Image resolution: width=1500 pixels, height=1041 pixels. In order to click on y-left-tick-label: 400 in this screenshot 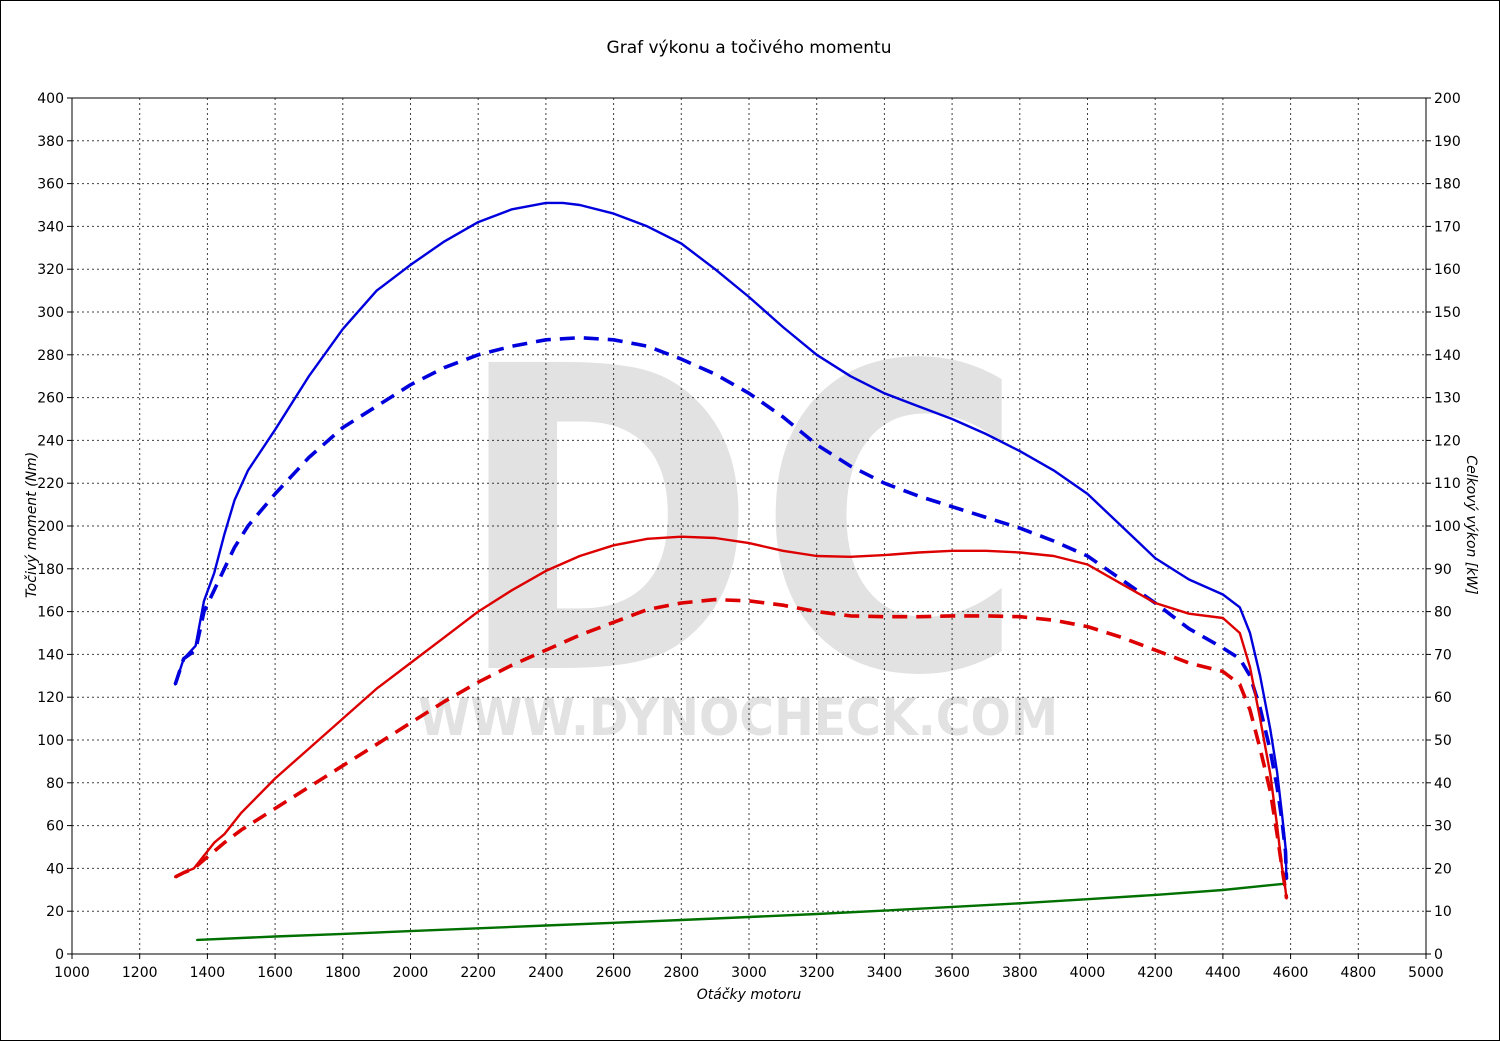, I will do `click(50, 99)`.